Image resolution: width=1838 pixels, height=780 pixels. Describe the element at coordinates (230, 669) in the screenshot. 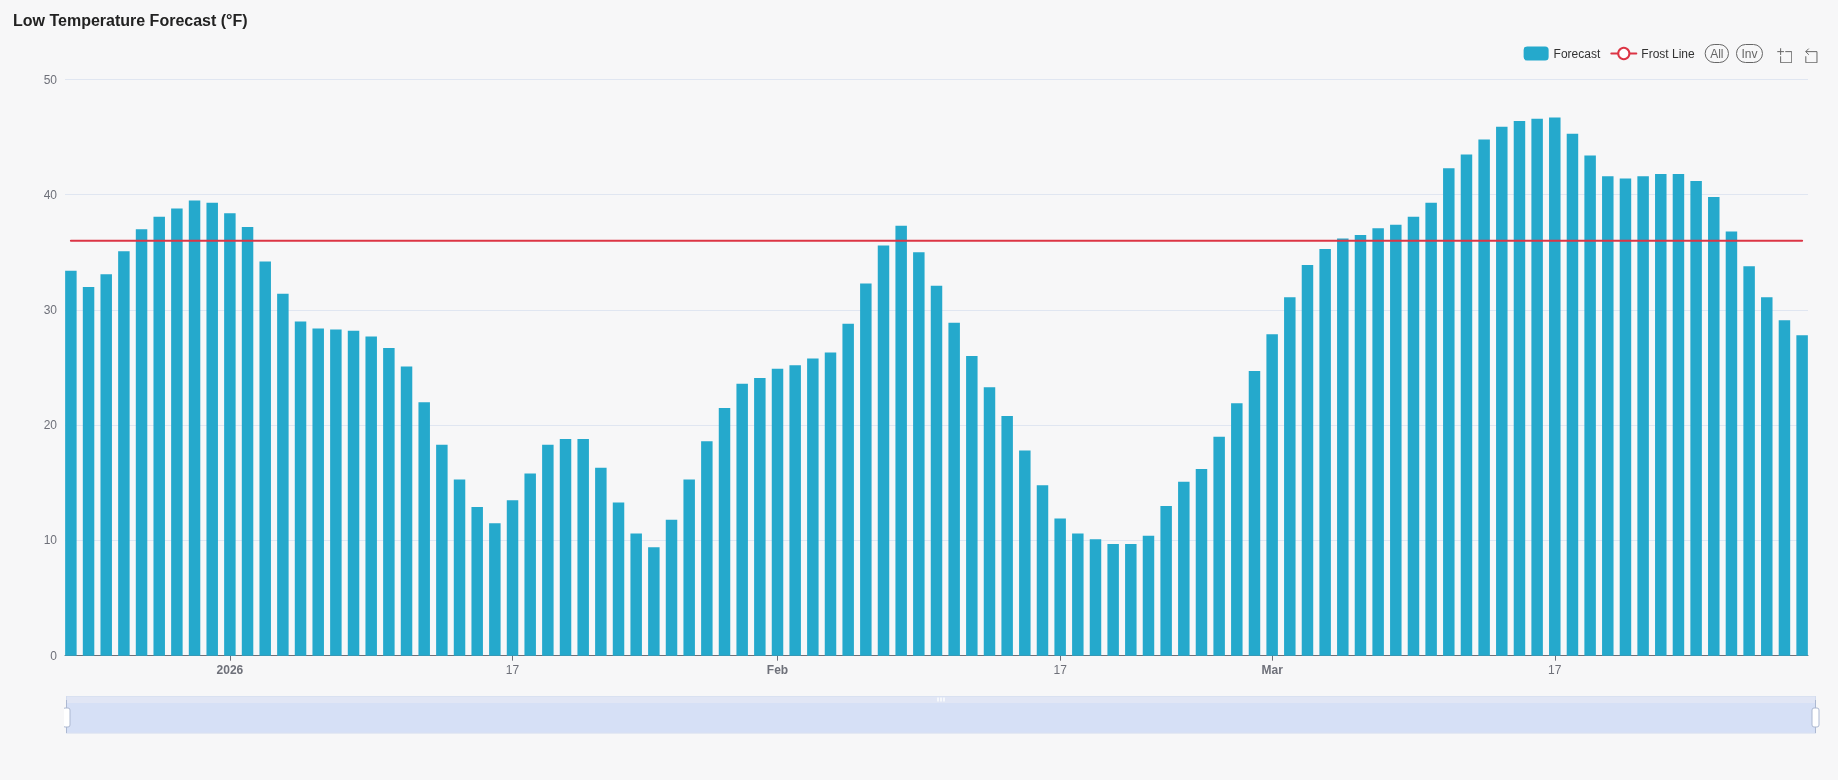

I see `x-tick-label: 2026` at that location.